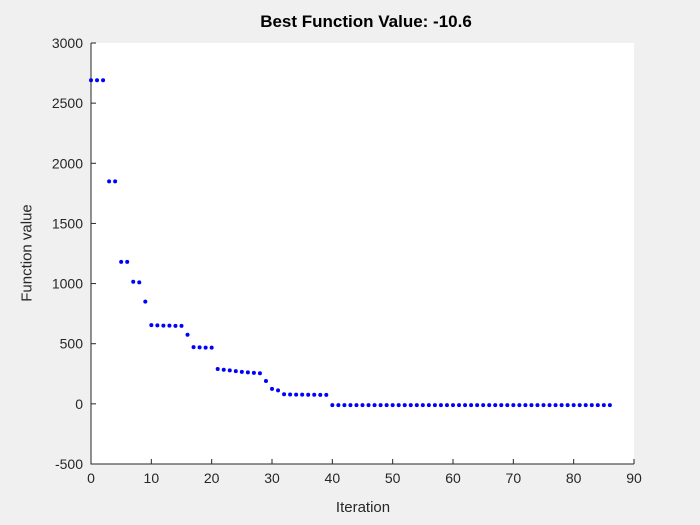 This screenshot has height=525, width=700. I want to click on x-tick-label: 90, so click(634, 478).